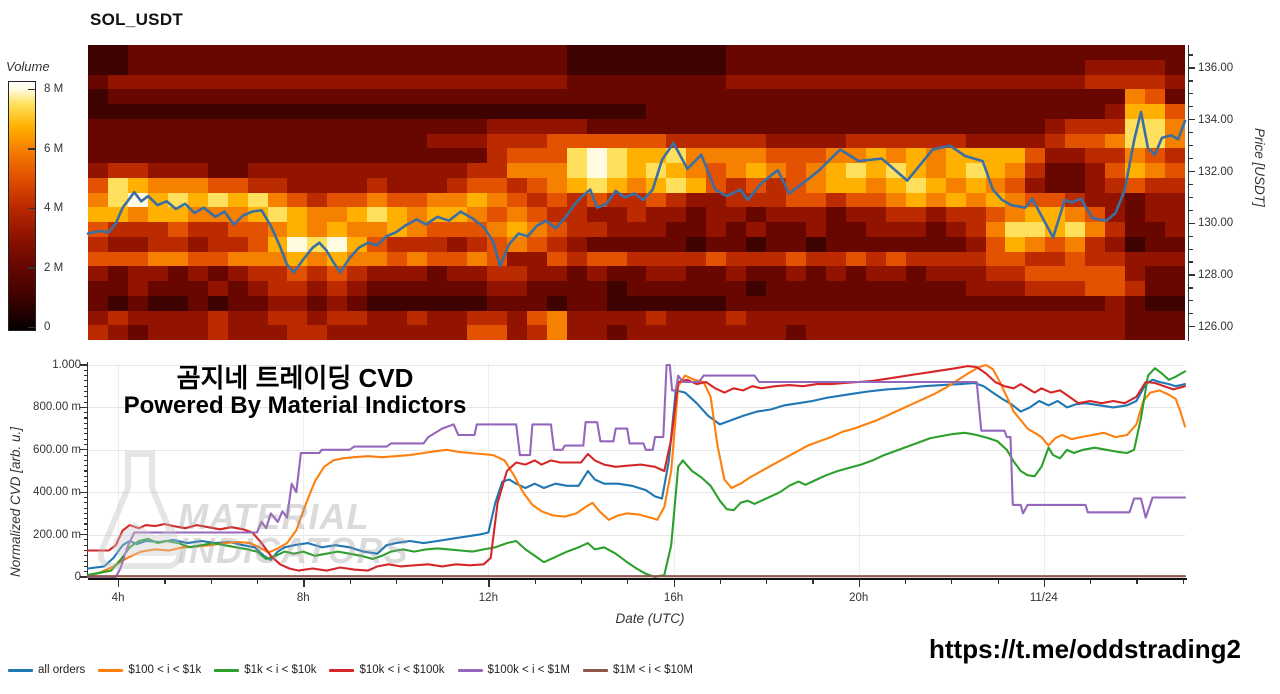 The width and height of the screenshot is (1280, 694). I want to click on legend-label: $1k < i < $10k, so click(280, 670).